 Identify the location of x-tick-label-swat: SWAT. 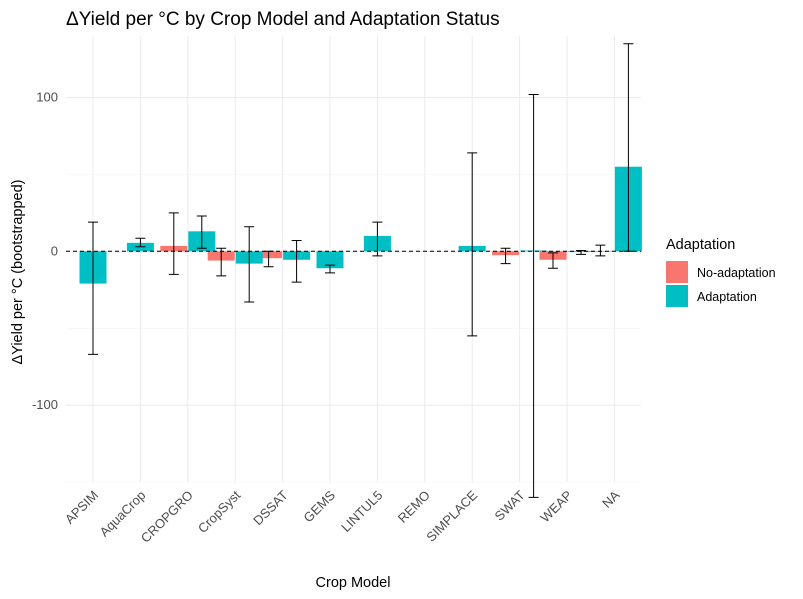
(510, 505).